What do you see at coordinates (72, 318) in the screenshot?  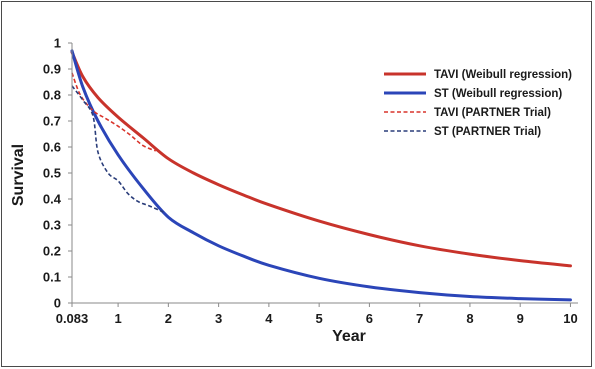 I see `x-tick-label: 0.083` at bounding box center [72, 318].